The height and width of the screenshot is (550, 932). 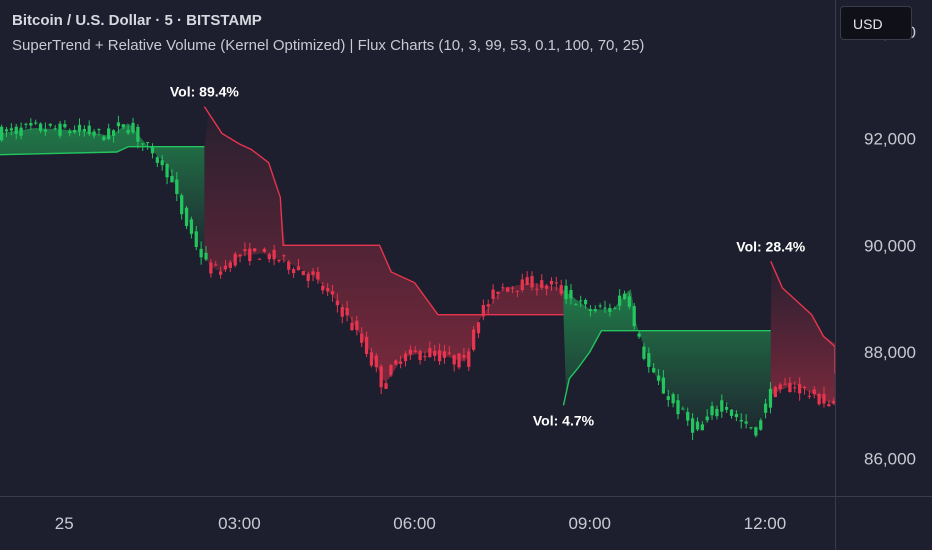 I want to click on price-tick-label: 88,000, so click(x=890, y=352).